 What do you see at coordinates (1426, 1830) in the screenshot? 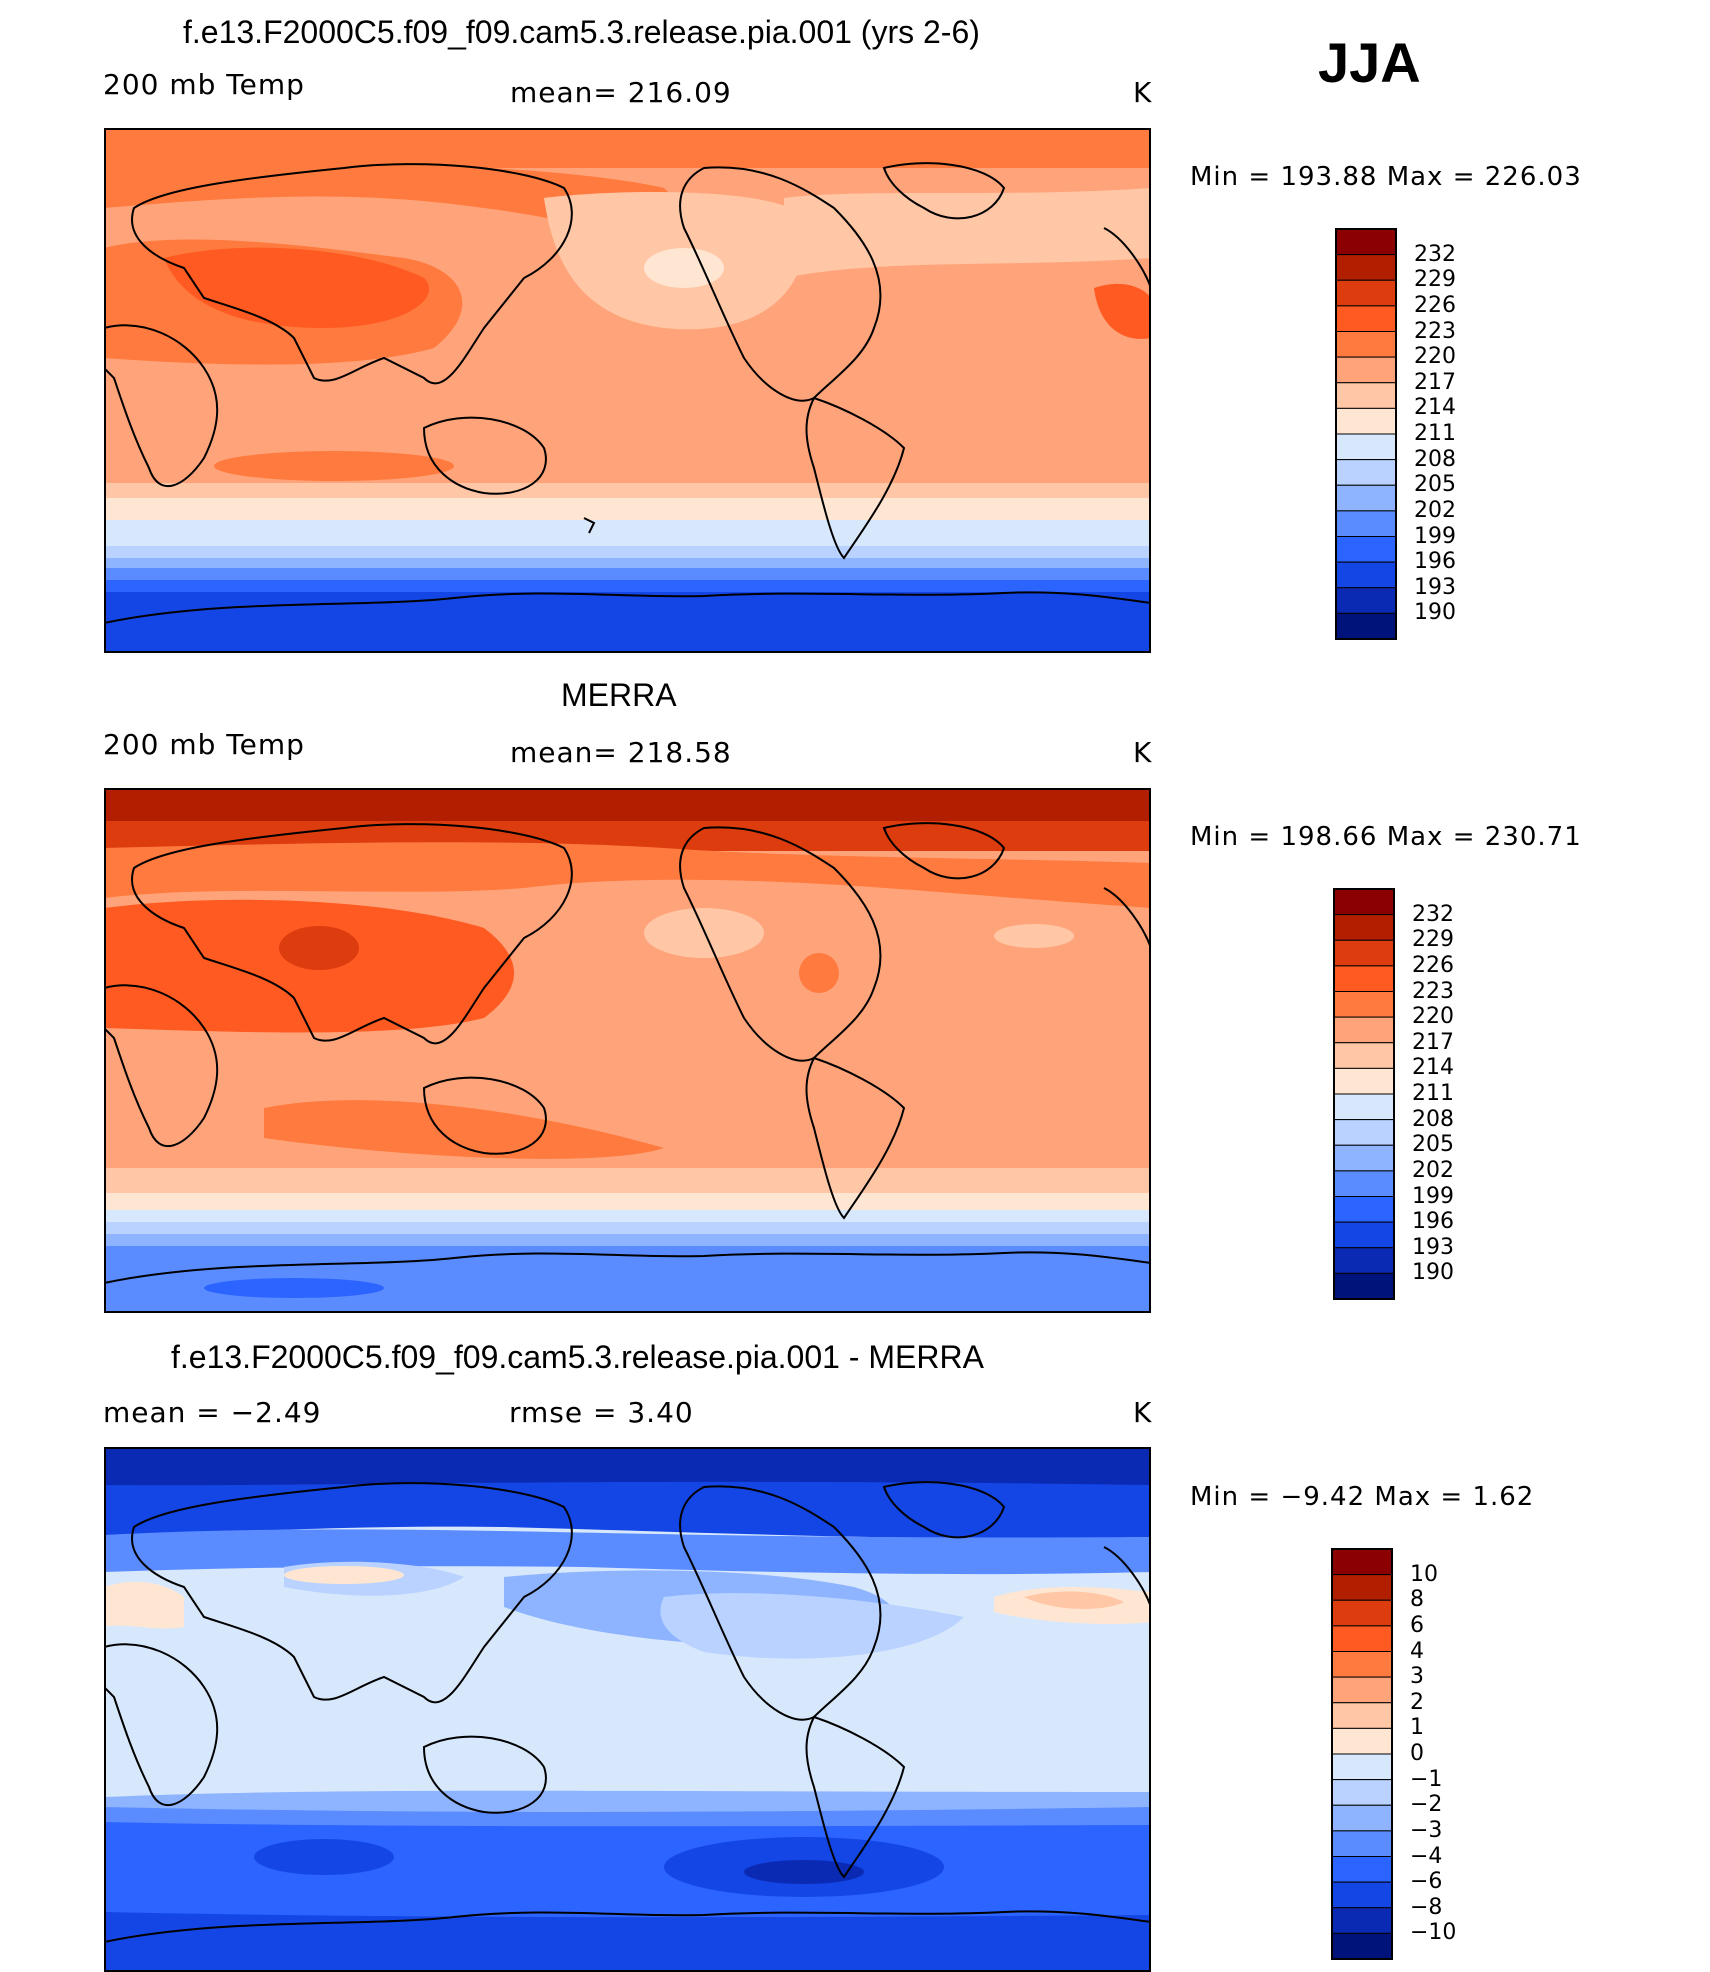
I see `colorbar-tick-label: −3` at bounding box center [1426, 1830].